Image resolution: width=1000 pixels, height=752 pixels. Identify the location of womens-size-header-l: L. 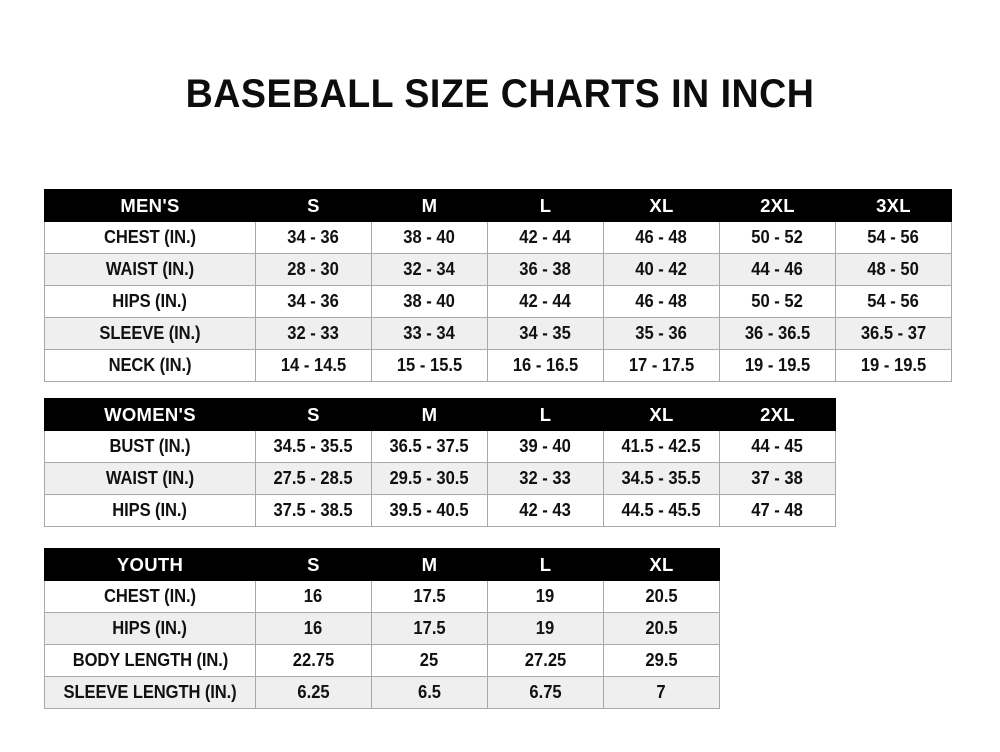
(545, 414).